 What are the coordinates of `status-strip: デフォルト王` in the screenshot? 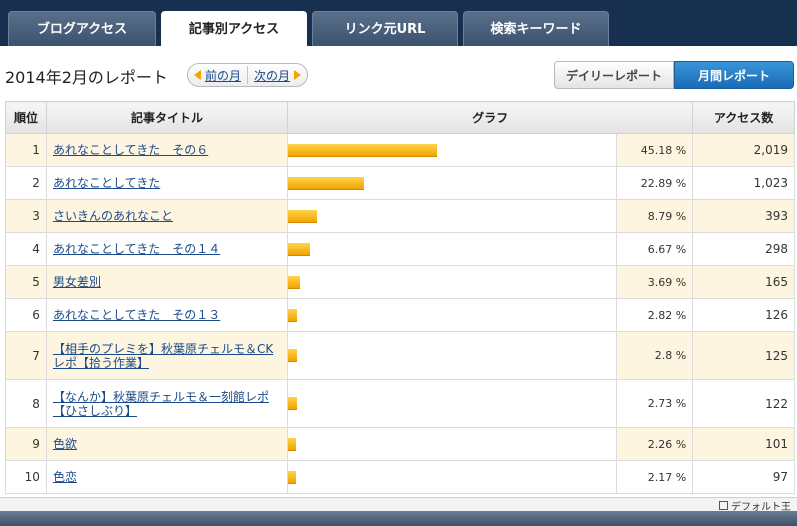 It's located at (398, 505).